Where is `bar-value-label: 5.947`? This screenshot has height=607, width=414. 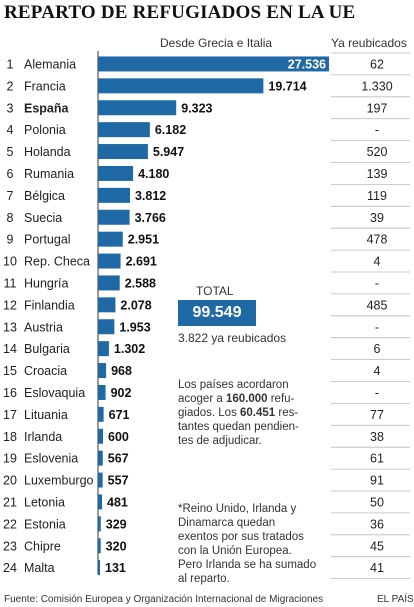
bar-value-label: 5.947 is located at coordinates (168, 152).